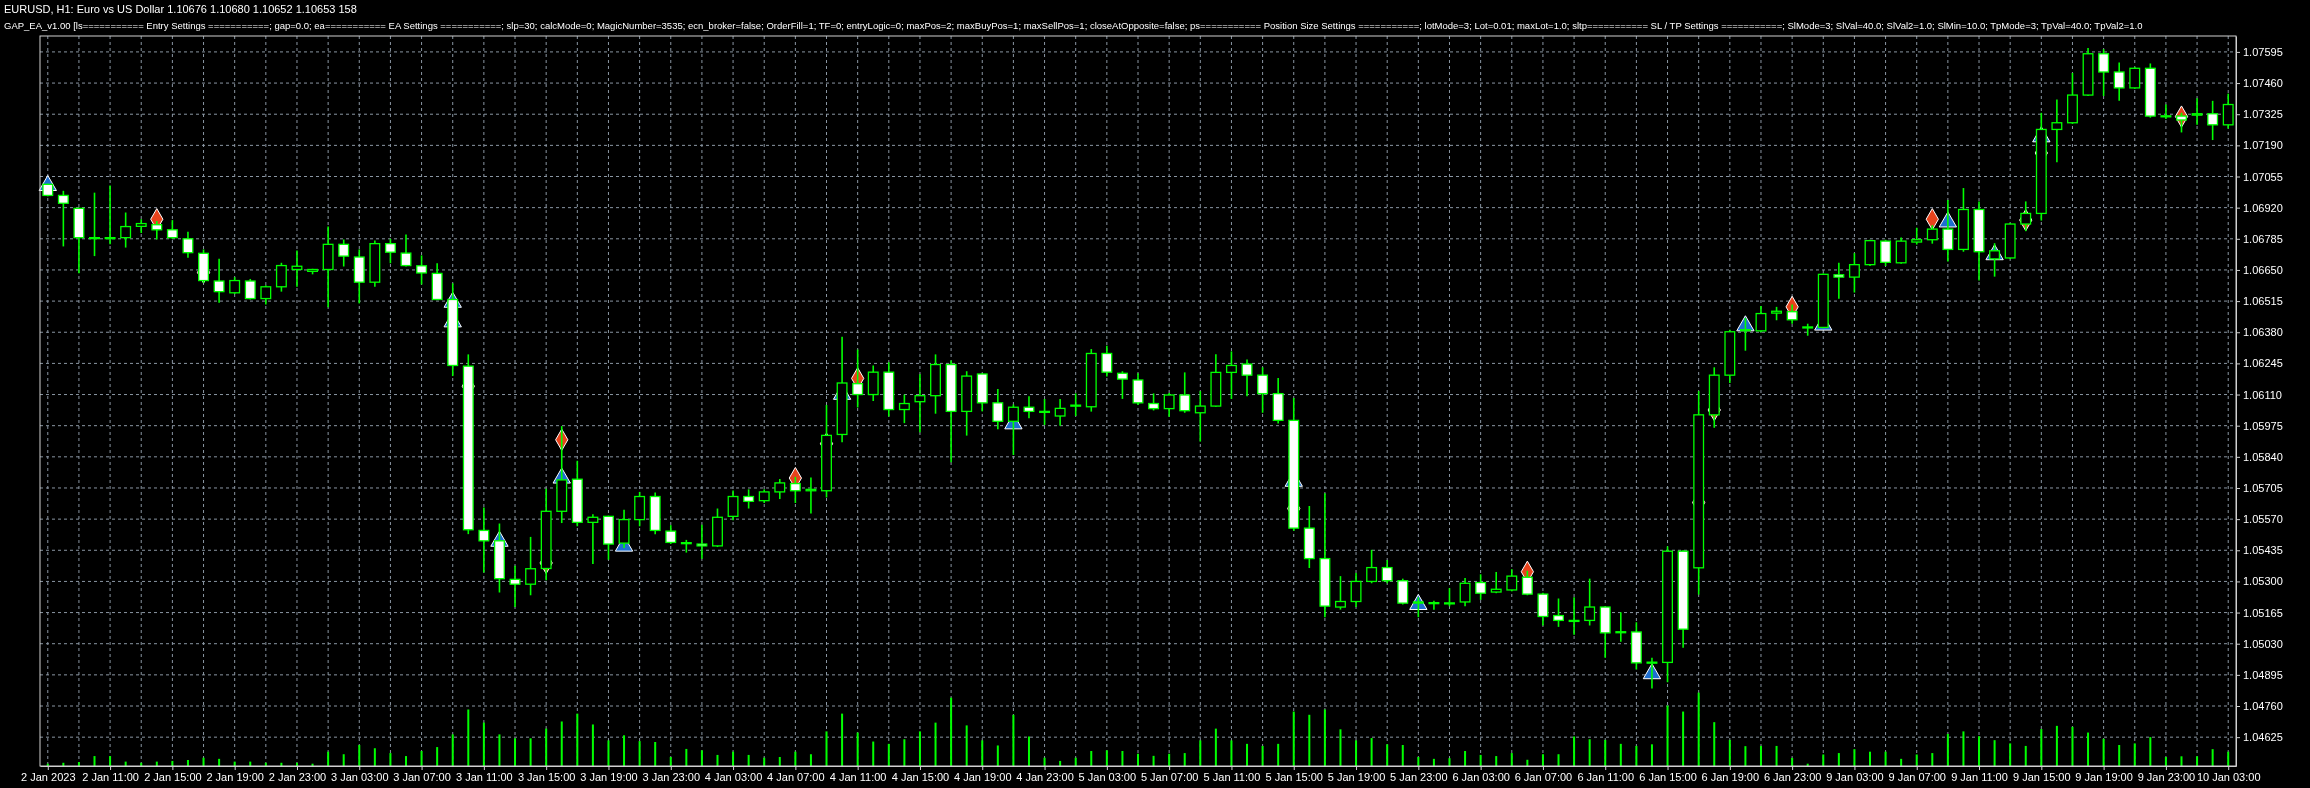 This screenshot has height=788, width=2310. I want to click on y-tick-label: 1.06245, so click(2263, 363).